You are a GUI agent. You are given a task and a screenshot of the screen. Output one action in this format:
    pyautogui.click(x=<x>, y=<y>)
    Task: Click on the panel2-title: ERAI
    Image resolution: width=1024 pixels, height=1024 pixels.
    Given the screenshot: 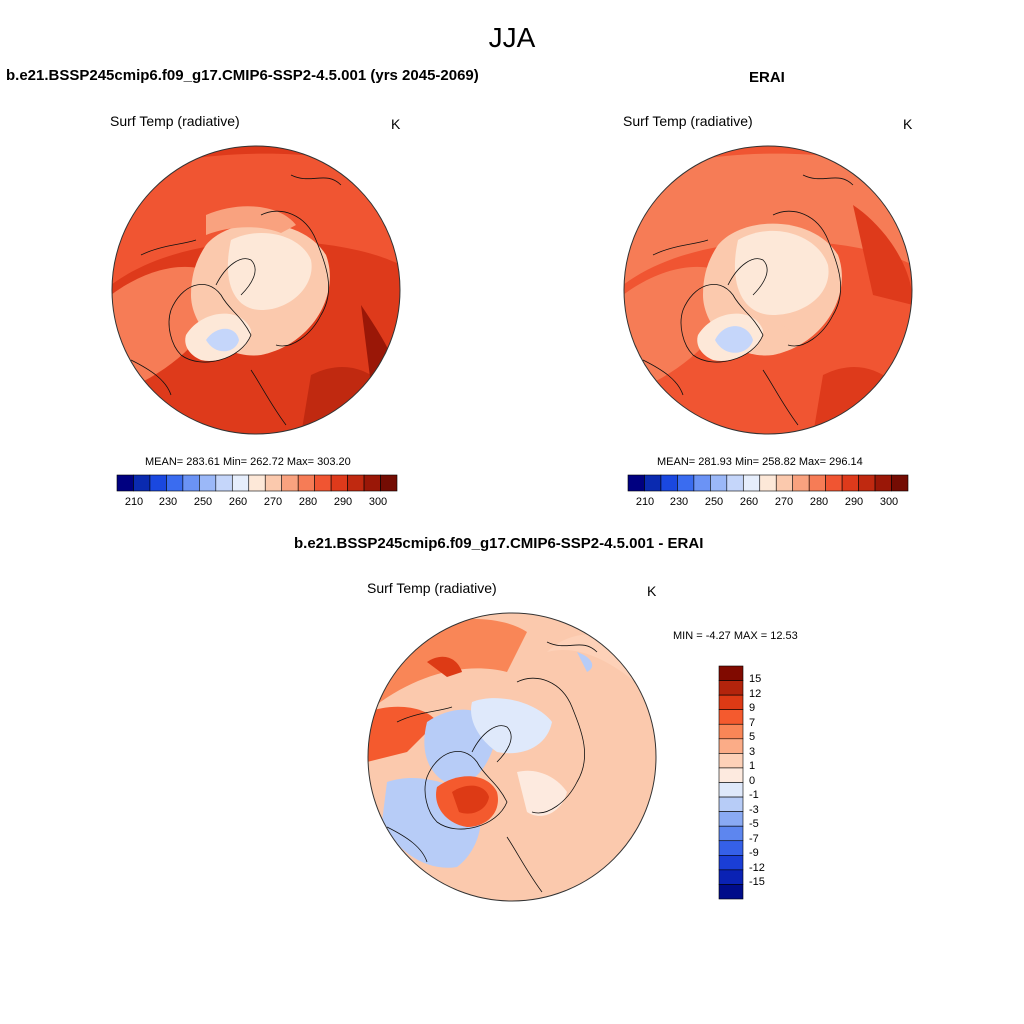 What is the action you would take?
    pyautogui.click(x=767, y=77)
    